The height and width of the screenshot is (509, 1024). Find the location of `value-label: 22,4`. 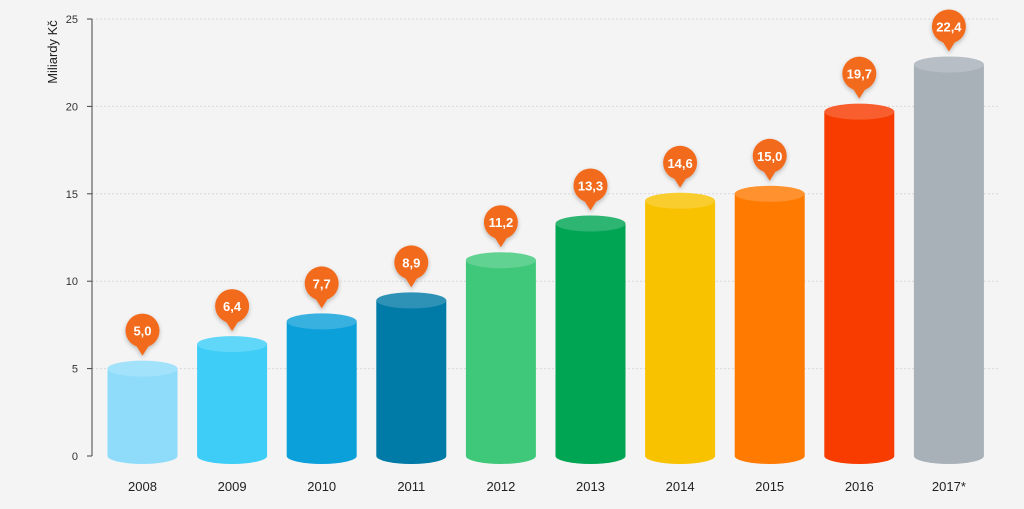

value-label: 22,4 is located at coordinates (949, 26).